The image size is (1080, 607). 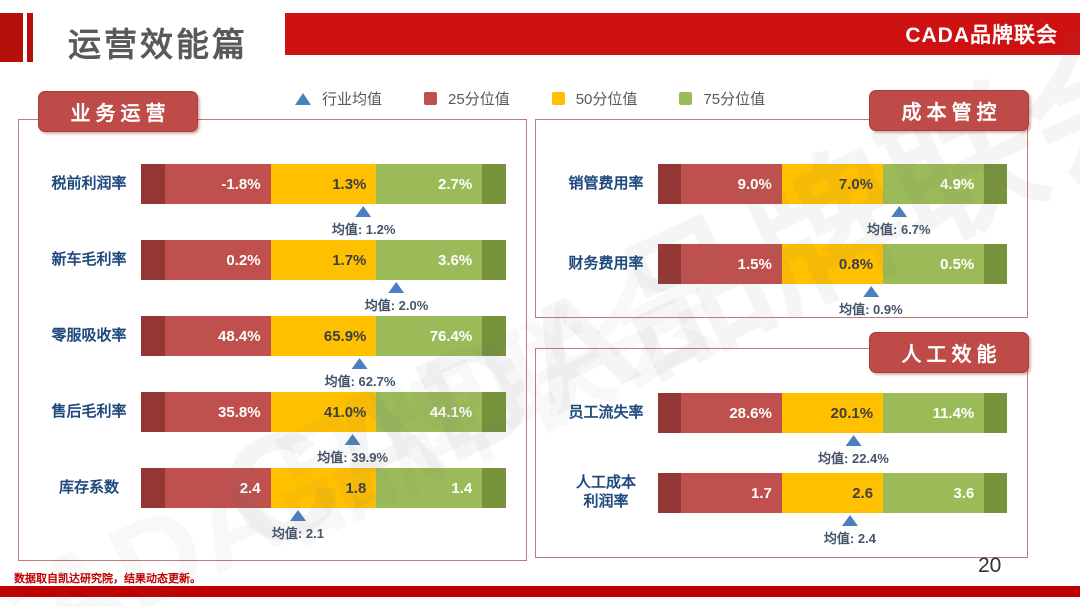 I want to click on percentile-bar: 0.2% 1.7% 3.6%, so click(x=323, y=260).